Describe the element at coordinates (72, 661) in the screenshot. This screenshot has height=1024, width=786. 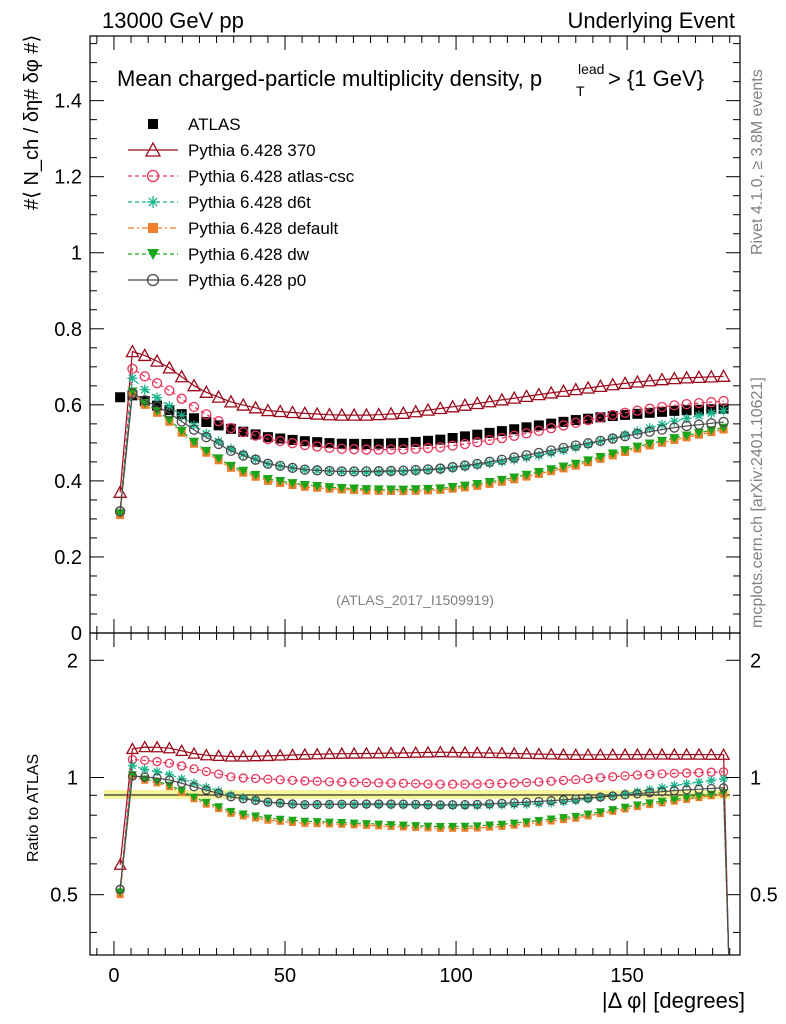
I see `ratio-tick-label: 2` at that location.